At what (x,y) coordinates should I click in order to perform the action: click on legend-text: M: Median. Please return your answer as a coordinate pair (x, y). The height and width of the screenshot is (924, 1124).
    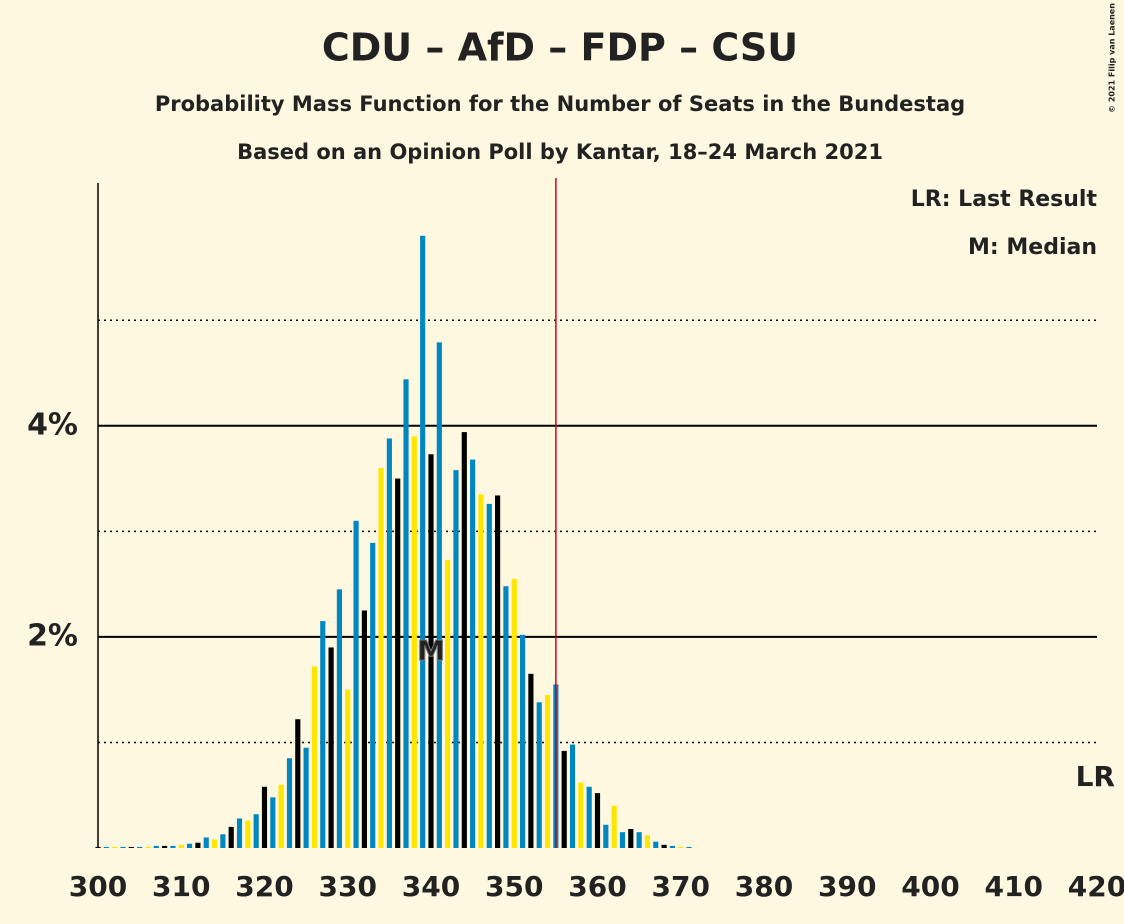
    Looking at the image, I should click on (1032, 247).